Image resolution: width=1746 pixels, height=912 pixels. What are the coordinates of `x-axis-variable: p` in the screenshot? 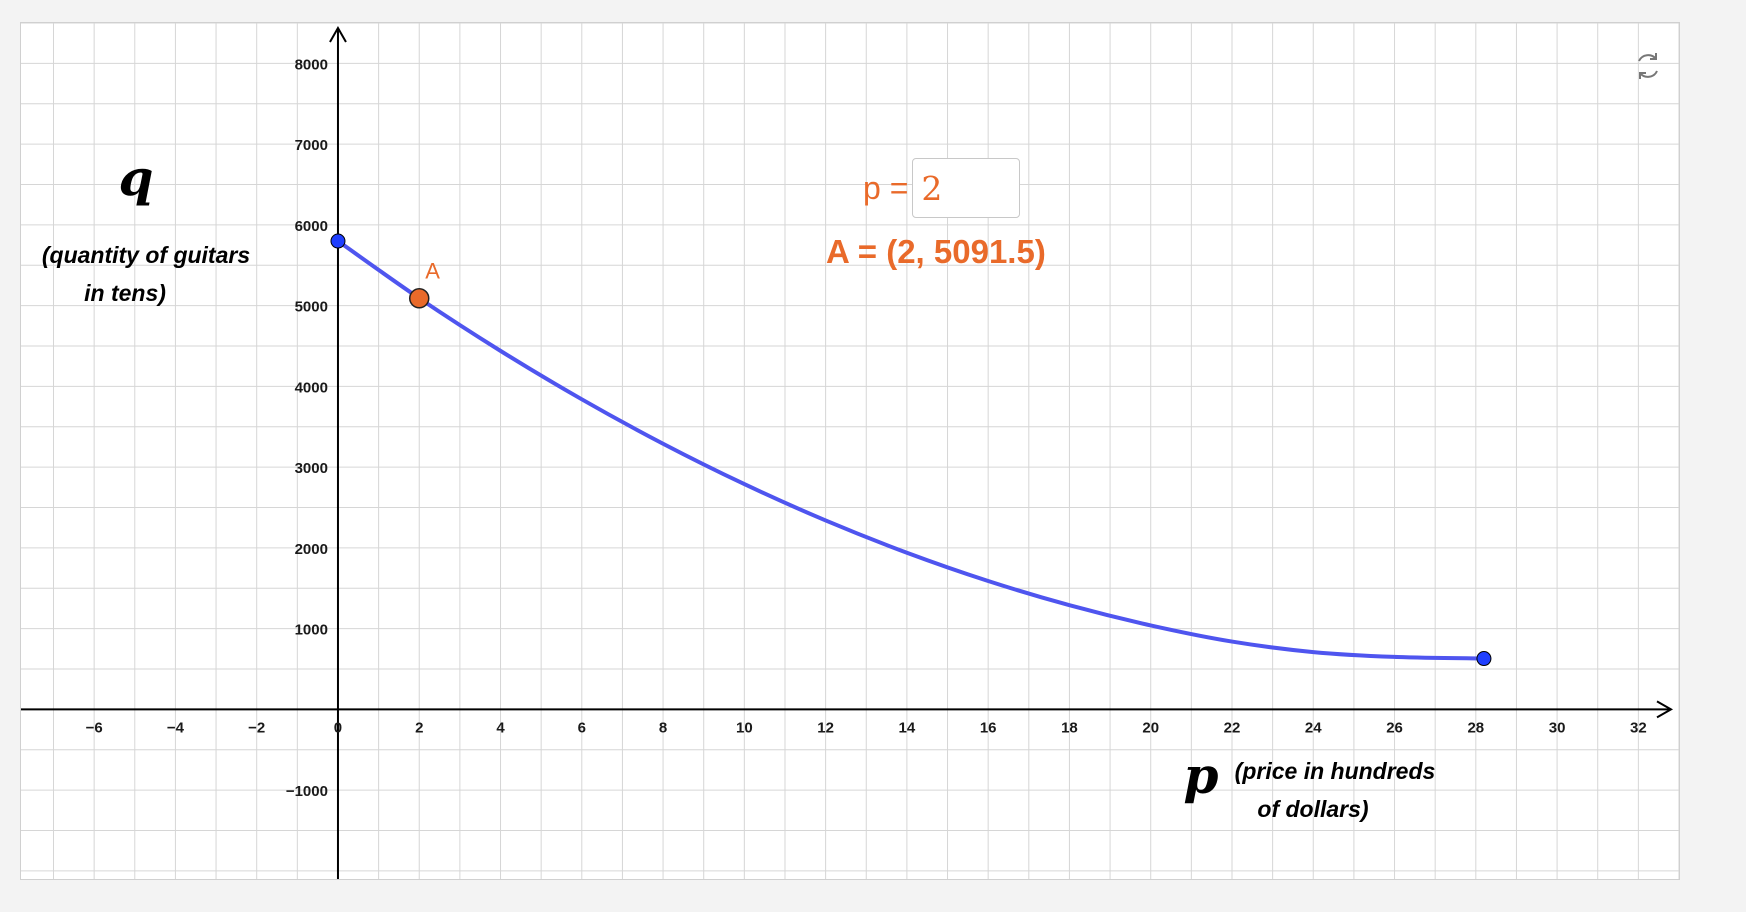 It's located at (1201, 775).